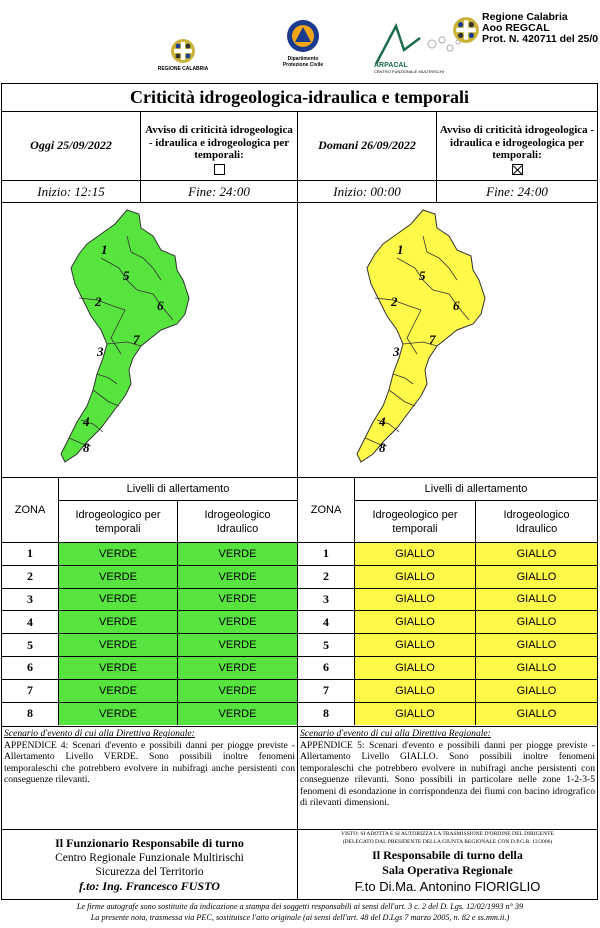 This screenshot has width=600, height=928. I want to click on col-temporali-header: Idrogeologico per temporali, so click(118, 522).